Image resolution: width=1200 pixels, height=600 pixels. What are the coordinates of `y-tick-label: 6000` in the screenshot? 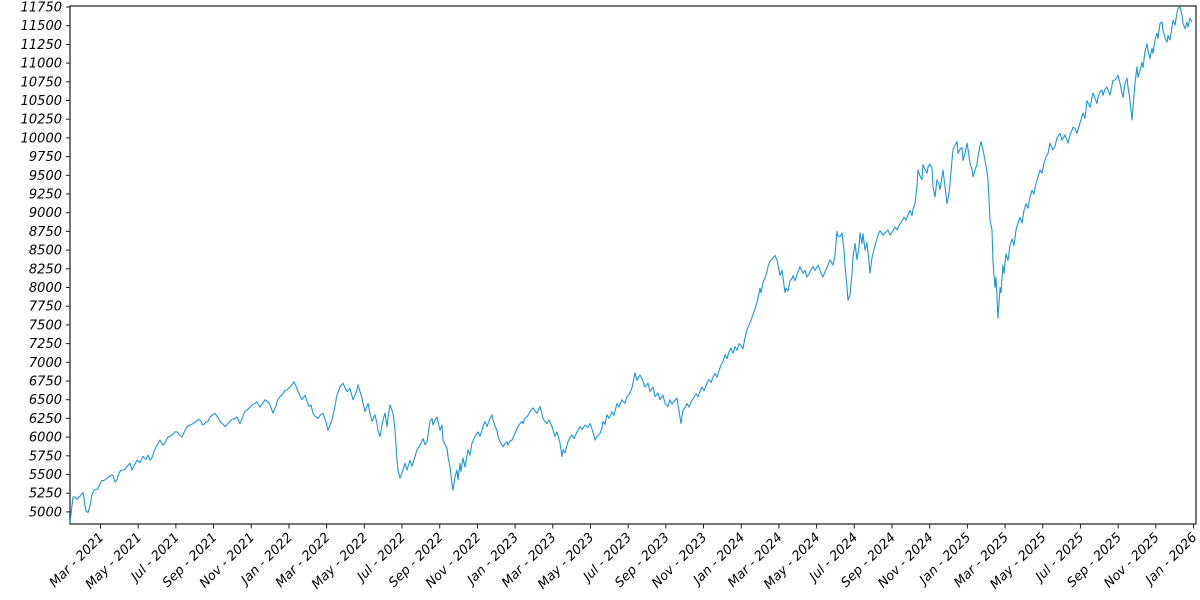 It's located at (45, 438).